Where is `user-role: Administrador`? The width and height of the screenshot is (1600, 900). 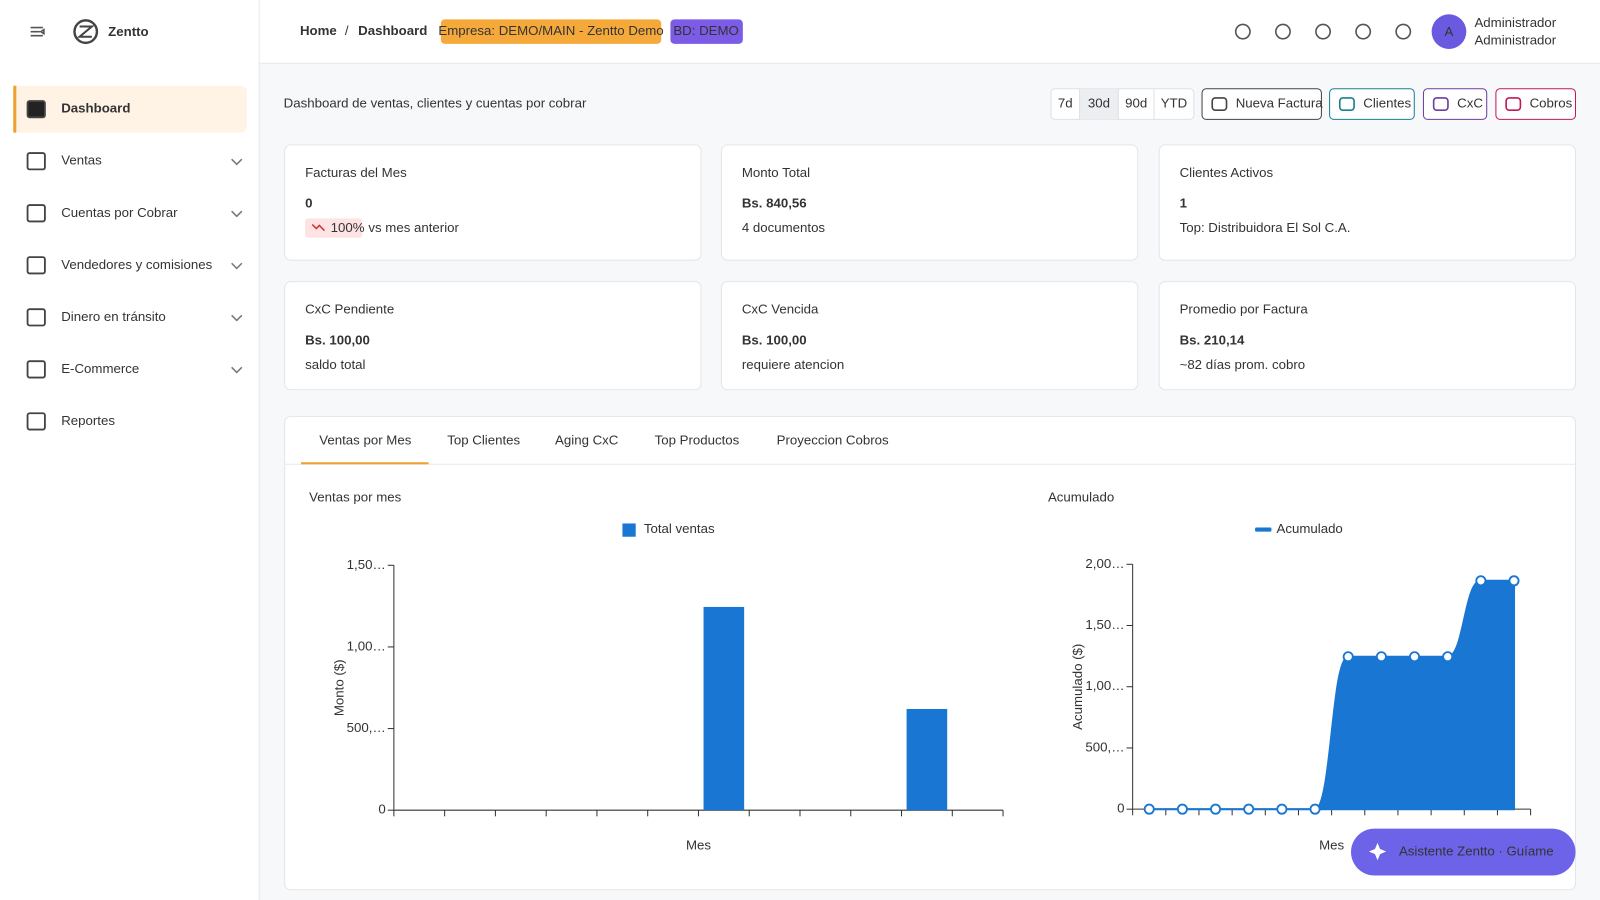 user-role: Administrador is located at coordinates (1515, 39).